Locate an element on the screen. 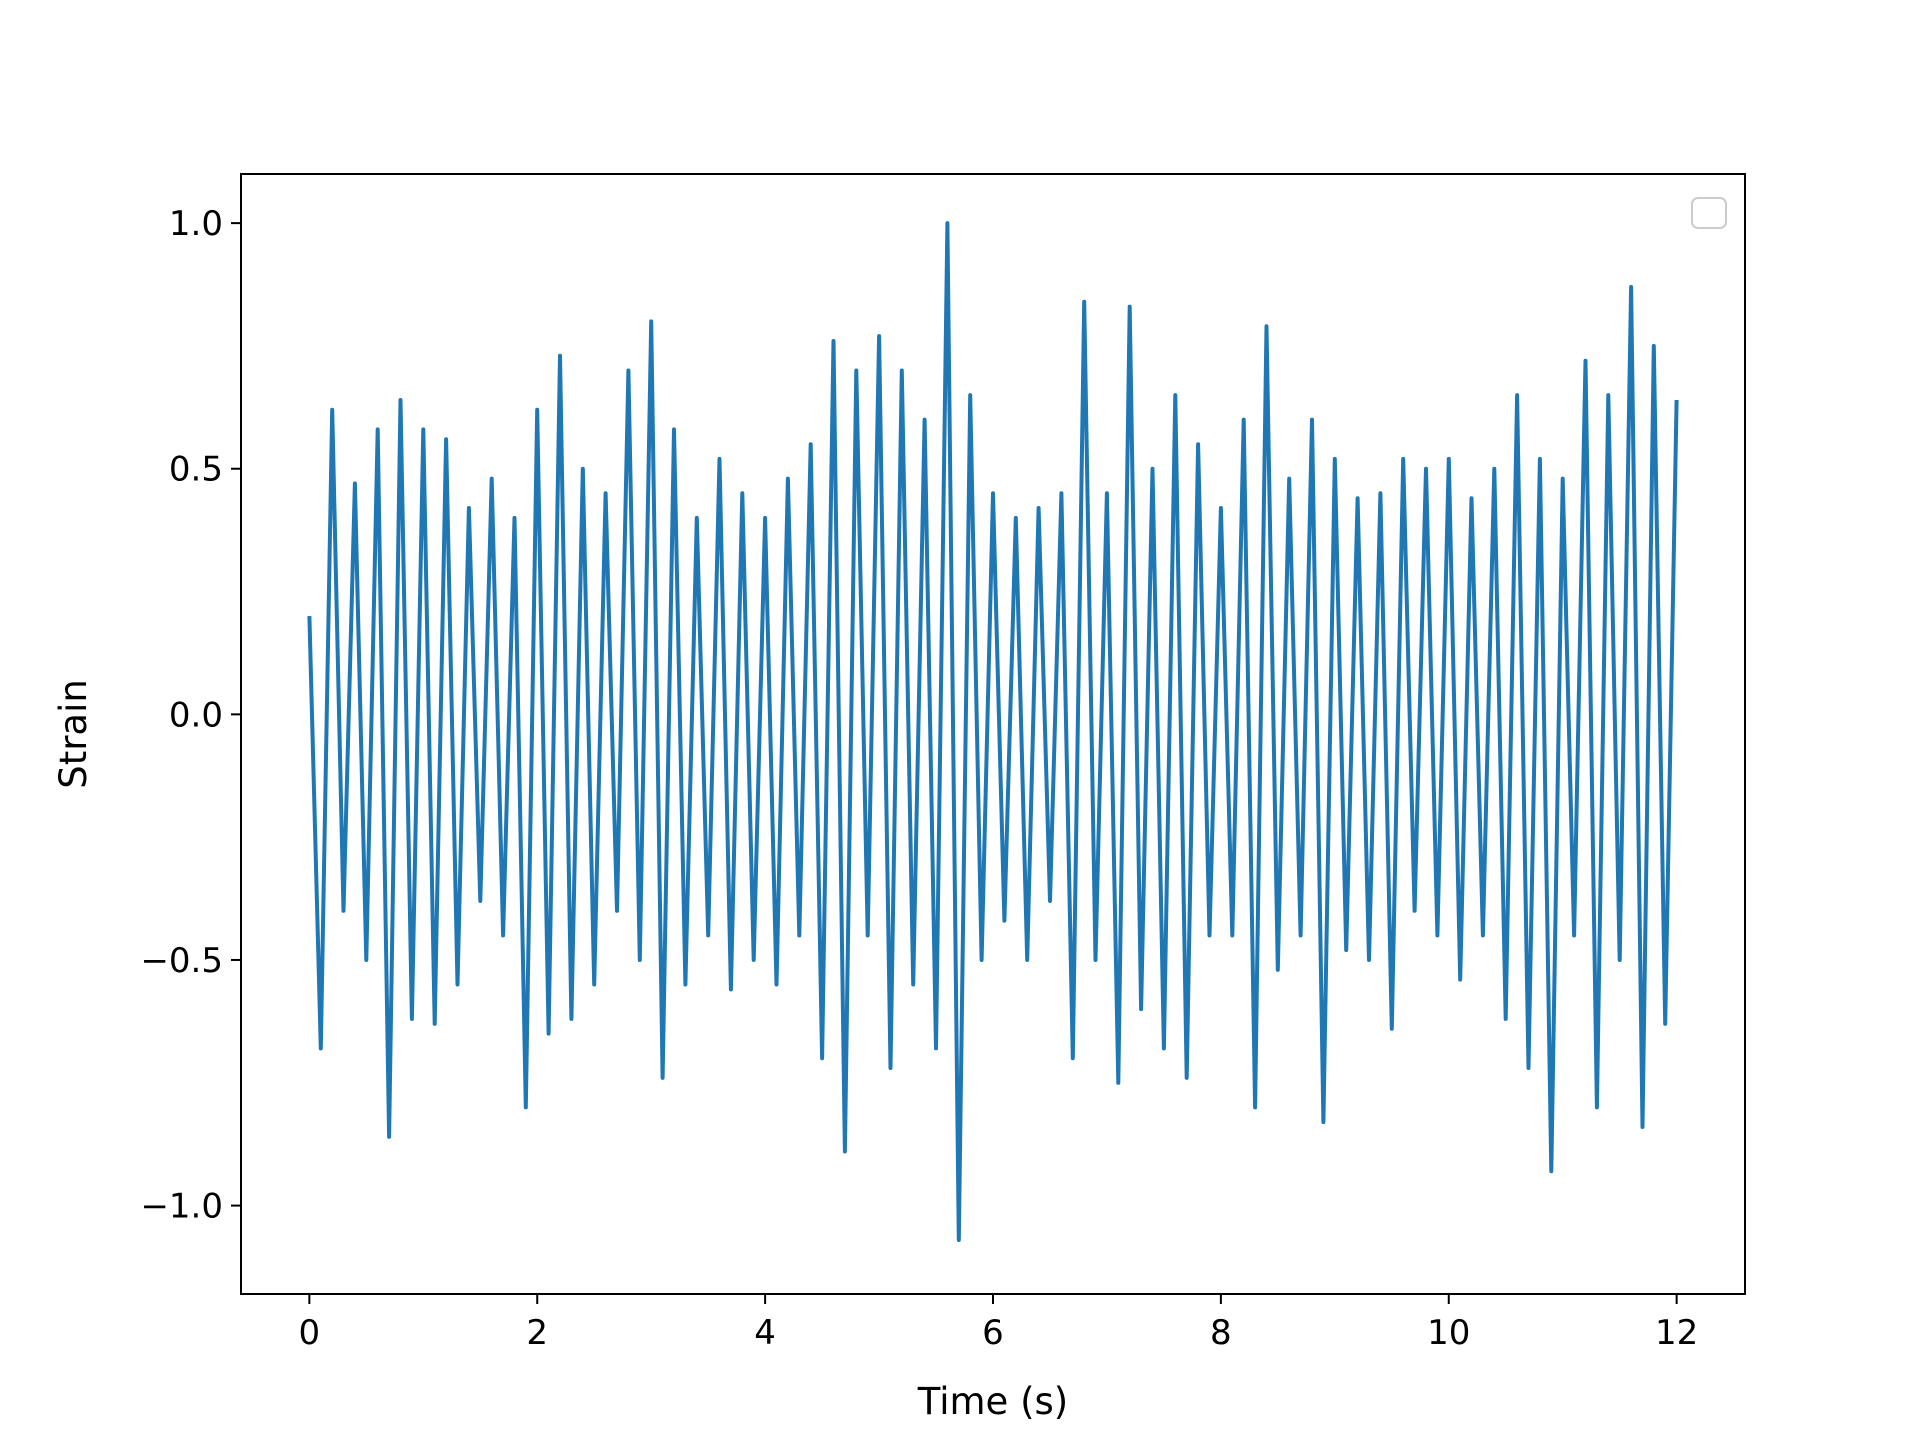 Image resolution: width=1920 pixels, height=1440 pixels. y-axis-label: Strain is located at coordinates (73, 734).